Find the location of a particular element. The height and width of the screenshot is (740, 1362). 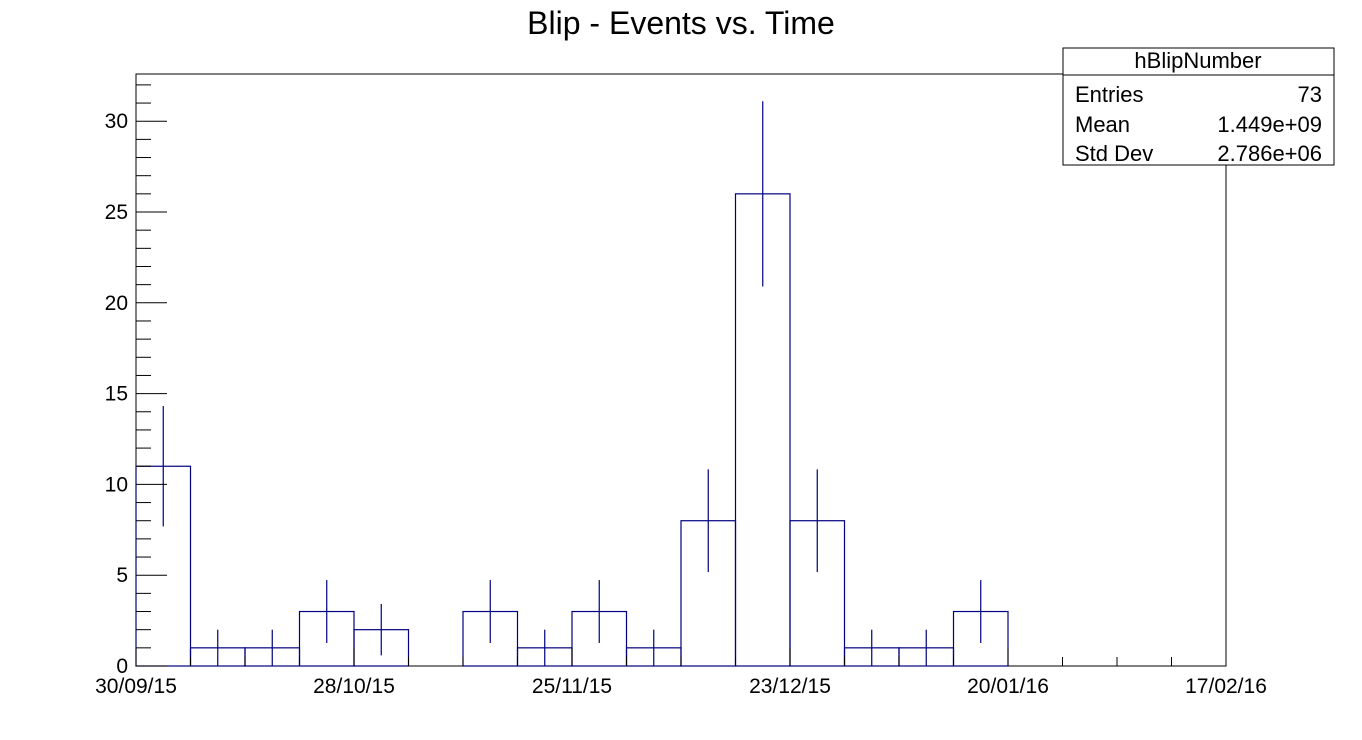

stats-mean-value: 1.449e+09 is located at coordinates (1269, 124).